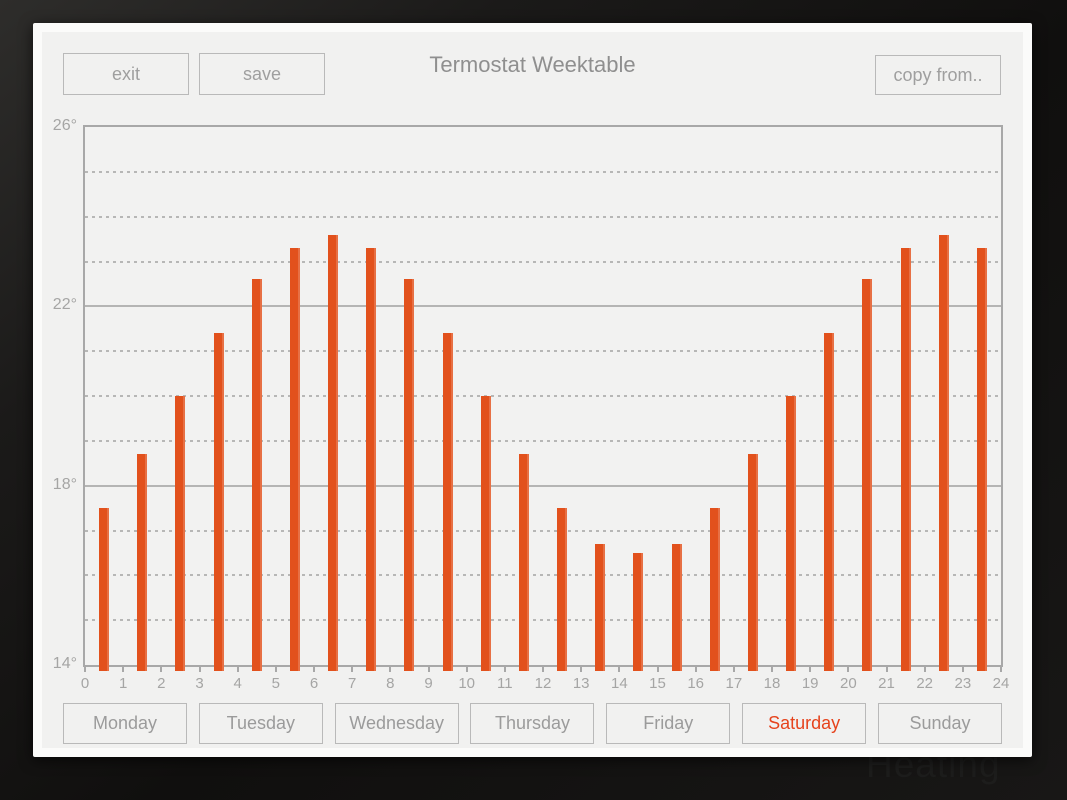 The image size is (1067, 800). What do you see at coordinates (886, 683) in the screenshot?
I see `x-axis-label-21: 21` at bounding box center [886, 683].